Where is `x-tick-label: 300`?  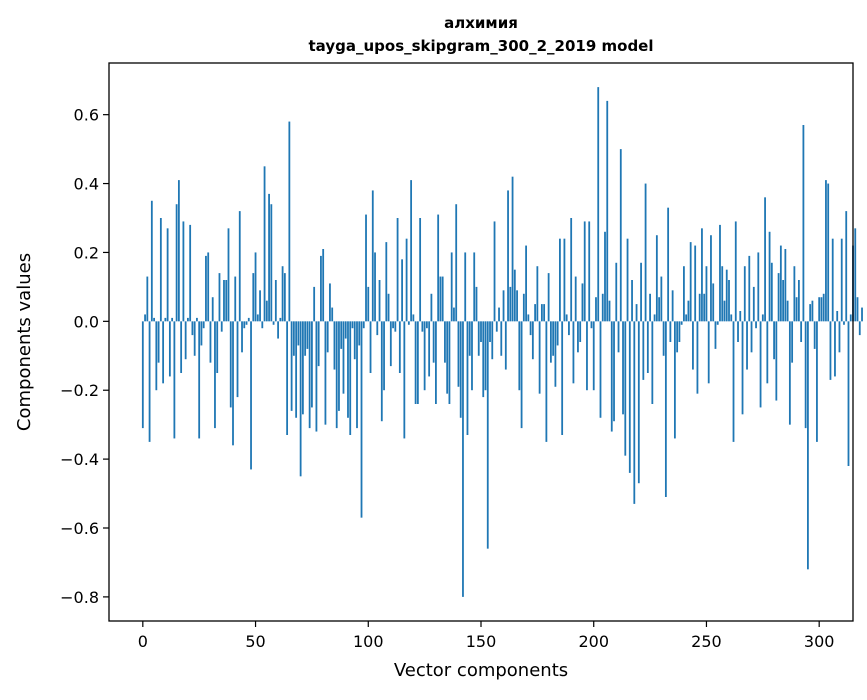
x-tick-label: 300 is located at coordinates (819, 641).